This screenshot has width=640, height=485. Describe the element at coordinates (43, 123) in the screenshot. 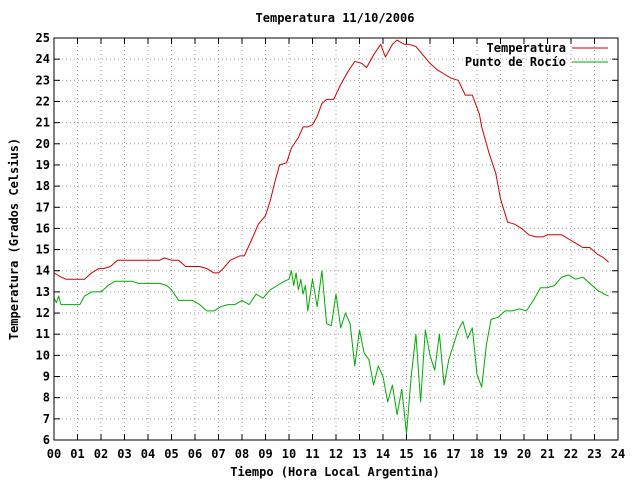

I see `y-tick-label: 21` at that location.